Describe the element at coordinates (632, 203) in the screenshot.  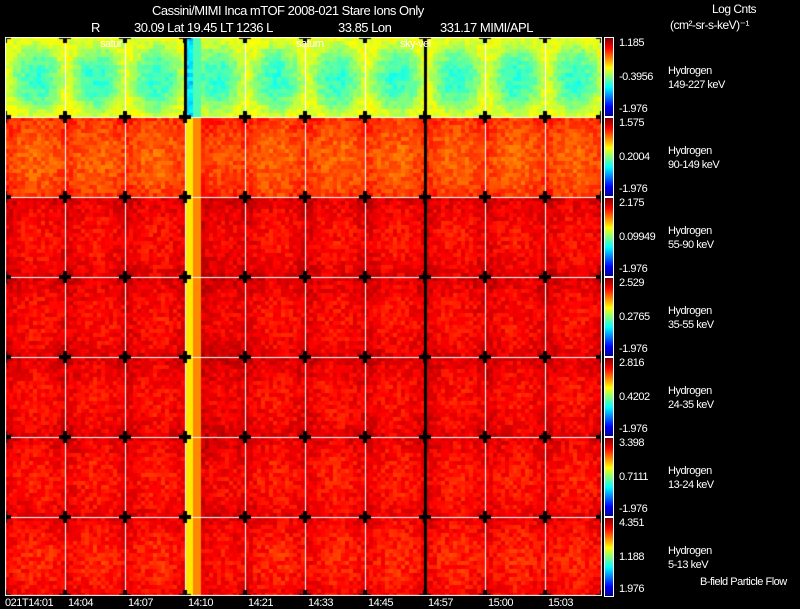
I see `colorbar-max: 2.175` at that location.